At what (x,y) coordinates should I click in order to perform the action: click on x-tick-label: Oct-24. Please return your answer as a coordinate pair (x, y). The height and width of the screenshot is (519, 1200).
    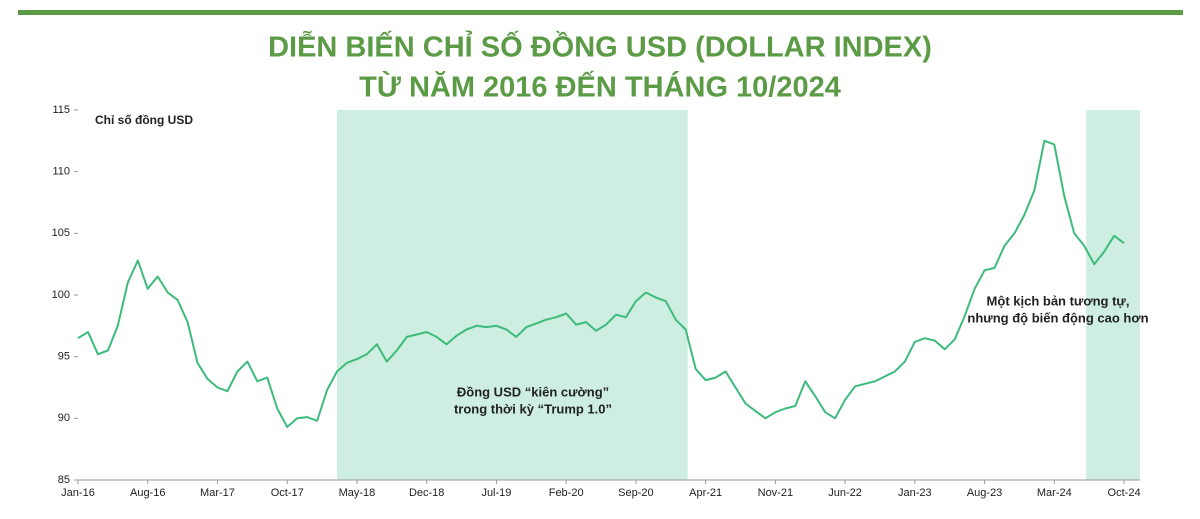
    Looking at the image, I should click on (1124, 493).